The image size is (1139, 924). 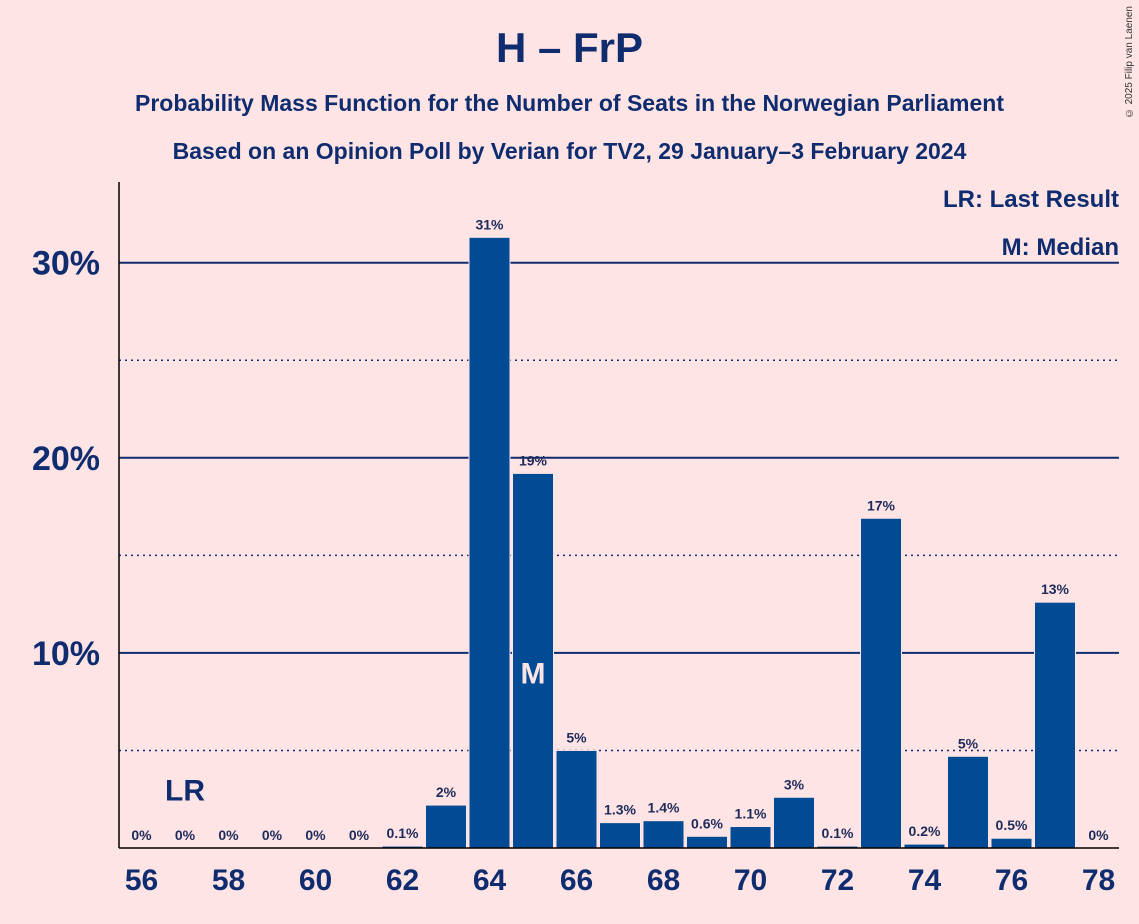 What do you see at coordinates (837, 880) in the screenshot?
I see `x-tick-label-72: 72` at bounding box center [837, 880].